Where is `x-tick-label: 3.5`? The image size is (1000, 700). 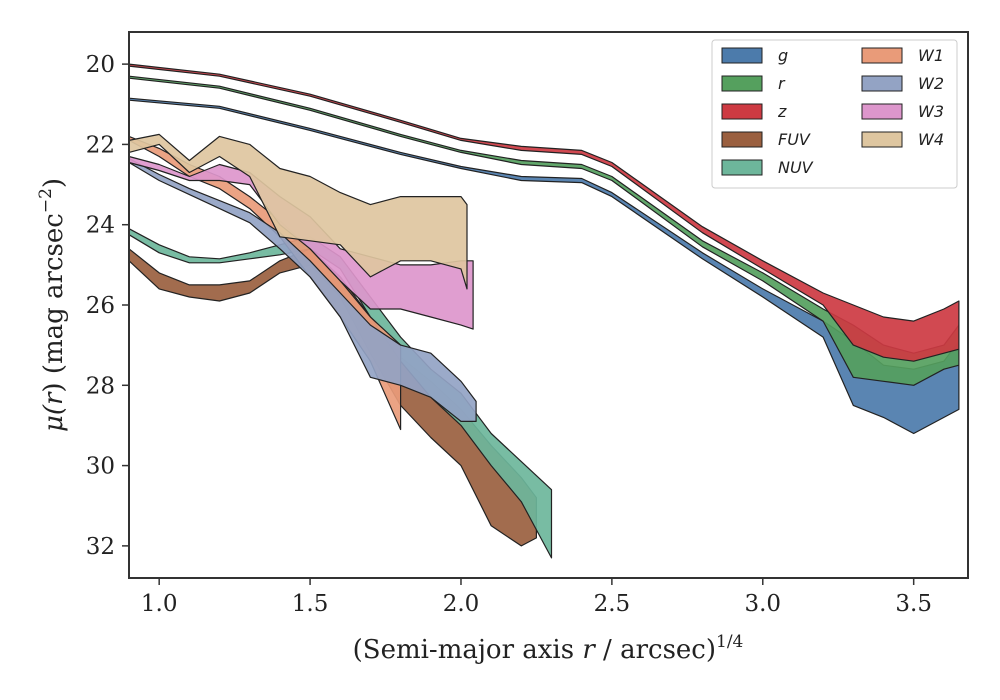 x-tick-label: 3.5 is located at coordinates (913, 604).